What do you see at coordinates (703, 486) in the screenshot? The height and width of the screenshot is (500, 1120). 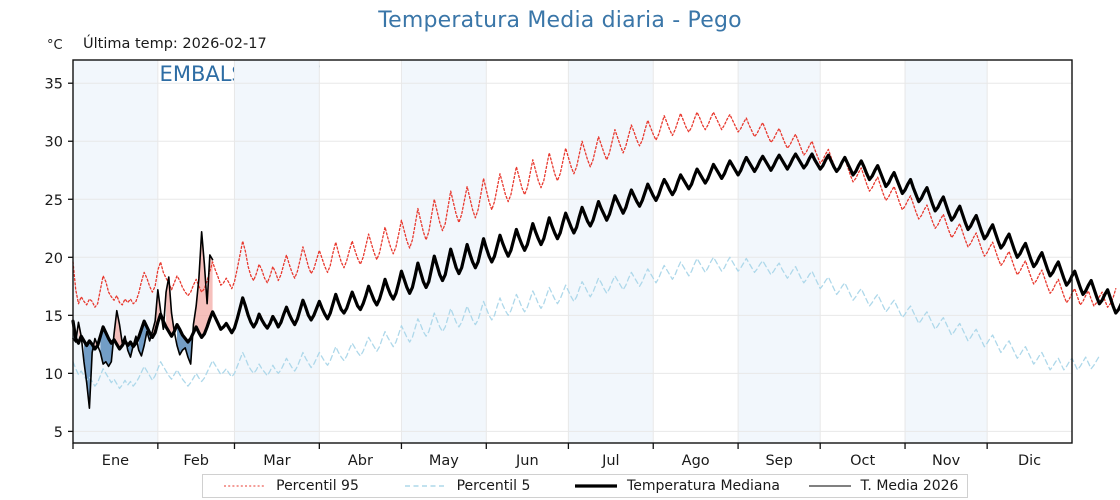 I see `legend-label: Temperatura Mediana` at bounding box center [703, 486].